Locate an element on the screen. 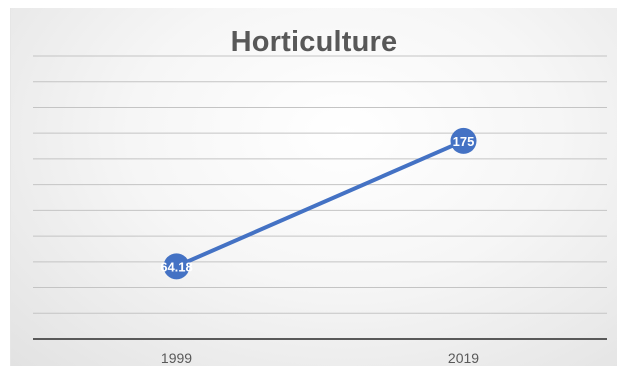 Image resolution: width=623 pixels, height=372 pixels. x-tick-labels: 1999 2019 is located at coordinates (320, 358).